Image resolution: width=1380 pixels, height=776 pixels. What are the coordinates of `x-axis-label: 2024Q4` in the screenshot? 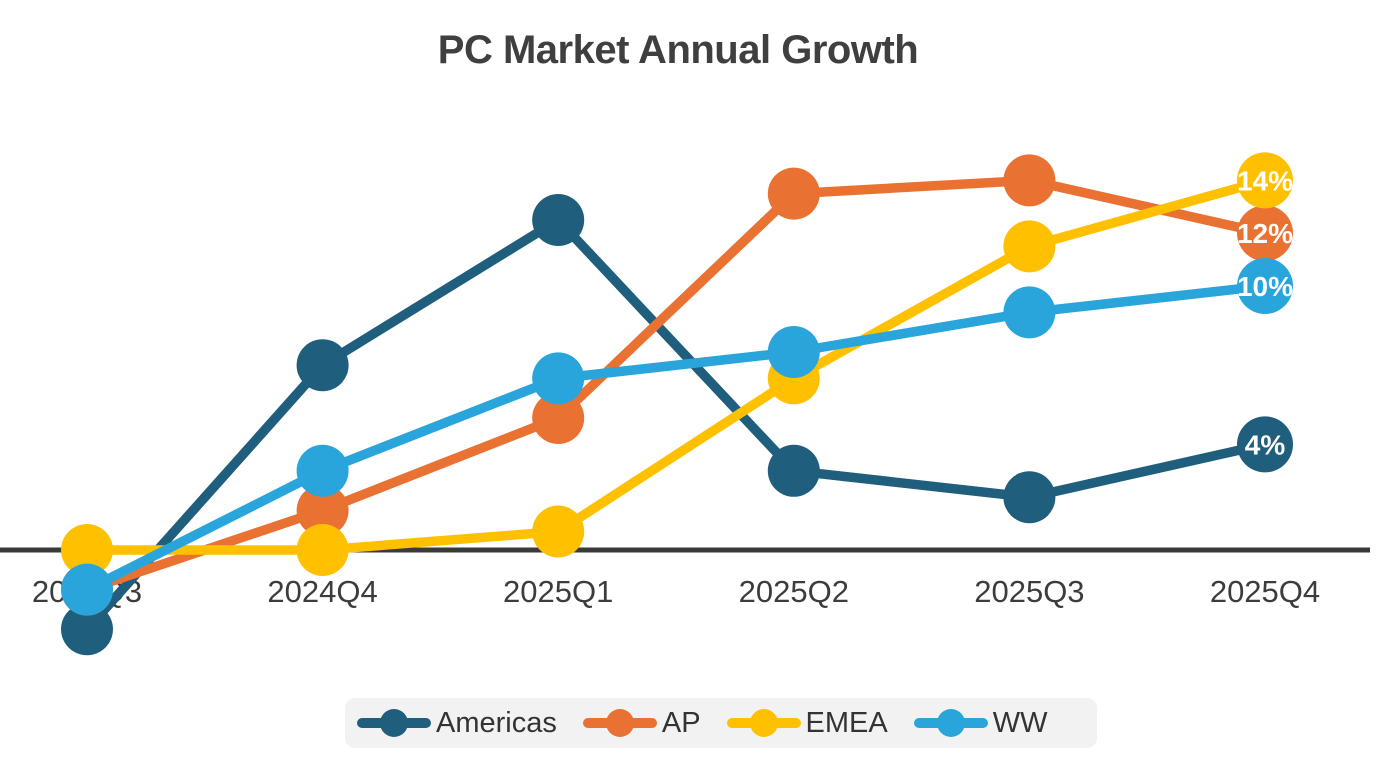 It's located at (322, 591).